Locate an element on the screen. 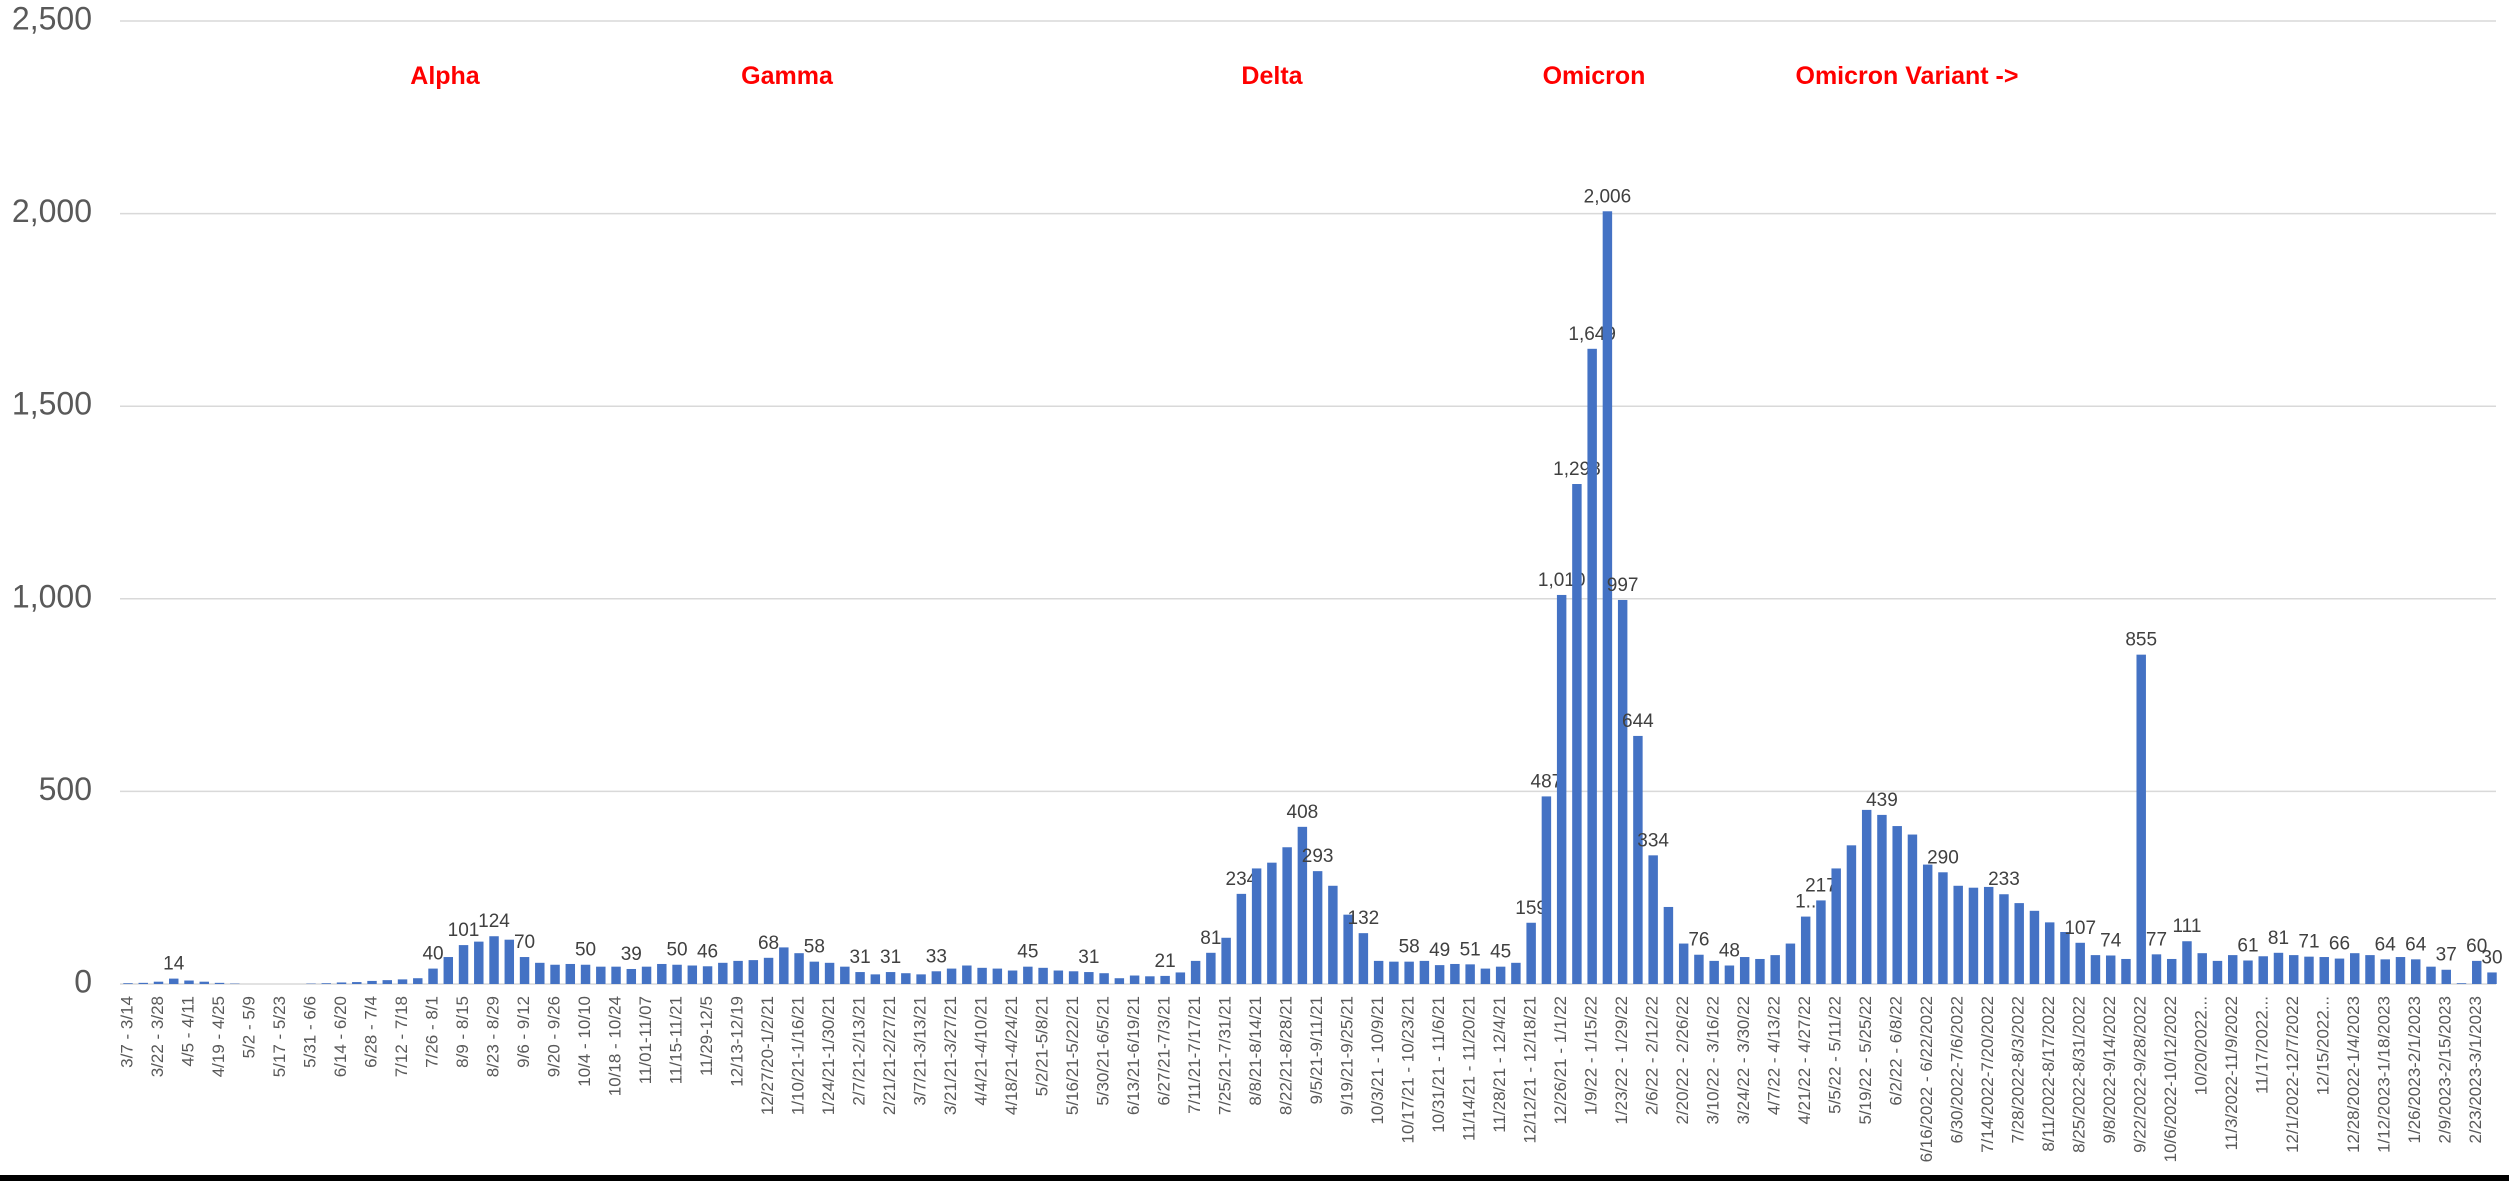 The width and height of the screenshot is (2509, 1181). data-label: 66 is located at coordinates (2339, 944).